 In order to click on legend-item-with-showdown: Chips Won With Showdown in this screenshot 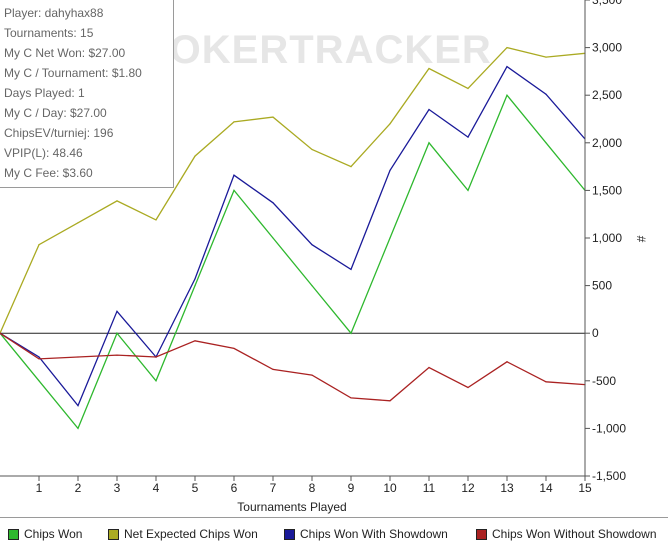, I will do `click(366, 534)`.